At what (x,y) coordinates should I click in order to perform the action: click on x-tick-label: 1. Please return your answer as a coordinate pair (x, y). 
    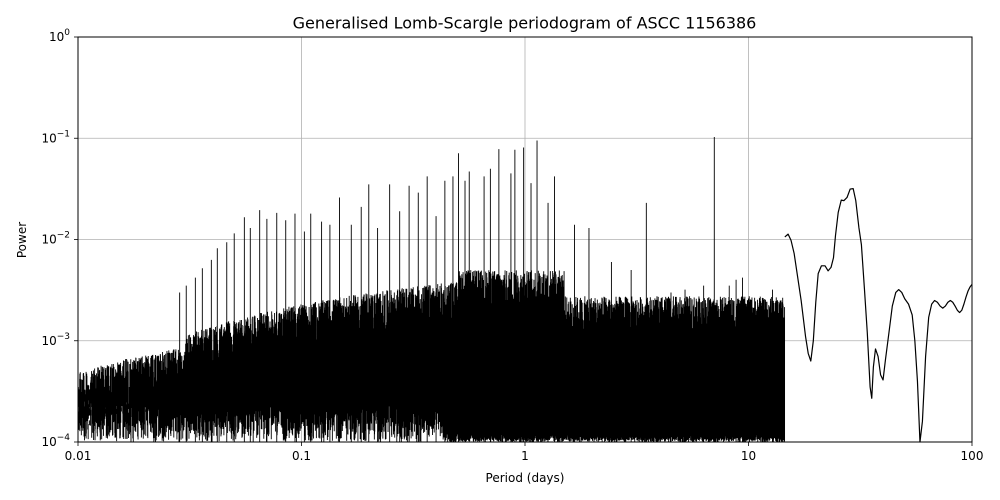
    Looking at the image, I should click on (525, 456).